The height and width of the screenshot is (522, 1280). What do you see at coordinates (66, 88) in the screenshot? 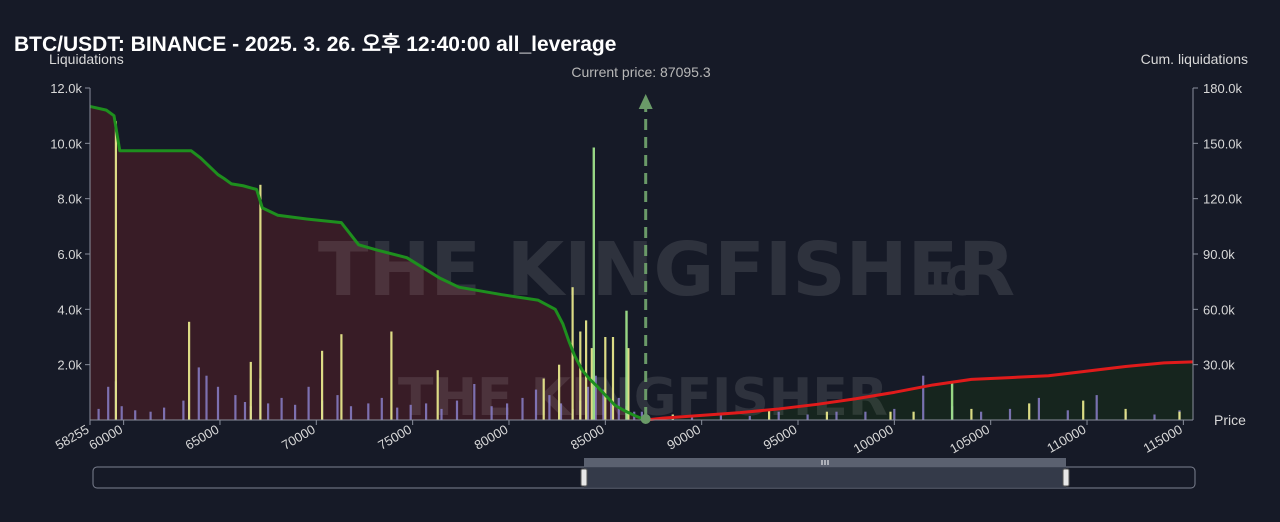
I see `y-left-tick-label: 12.0k` at bounding box center [66, 88].